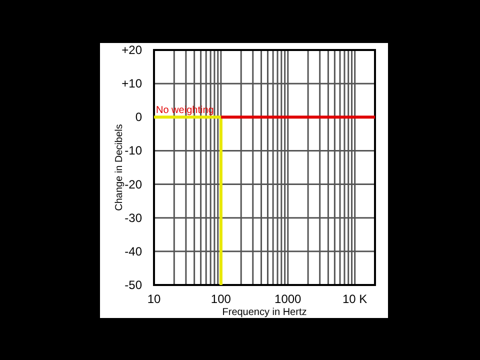 Image resolution: width=480 pixels, height=360 pixels. Describe the element at coordinates (355, 299) in the screenshot. I see `x-tick-label: 10 K` at that location.